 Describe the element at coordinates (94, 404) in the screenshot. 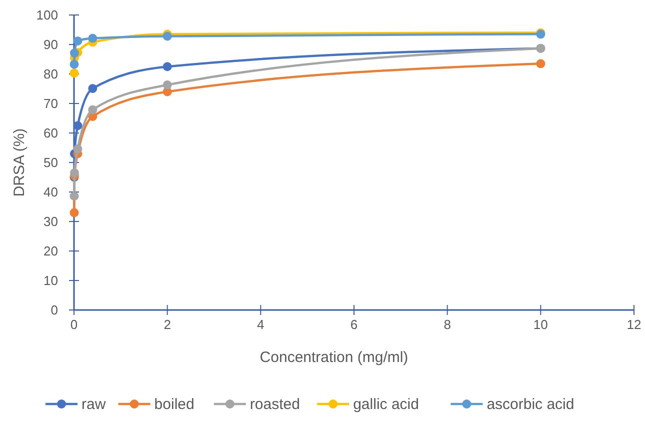

I see `legend-label: raw` at that location.